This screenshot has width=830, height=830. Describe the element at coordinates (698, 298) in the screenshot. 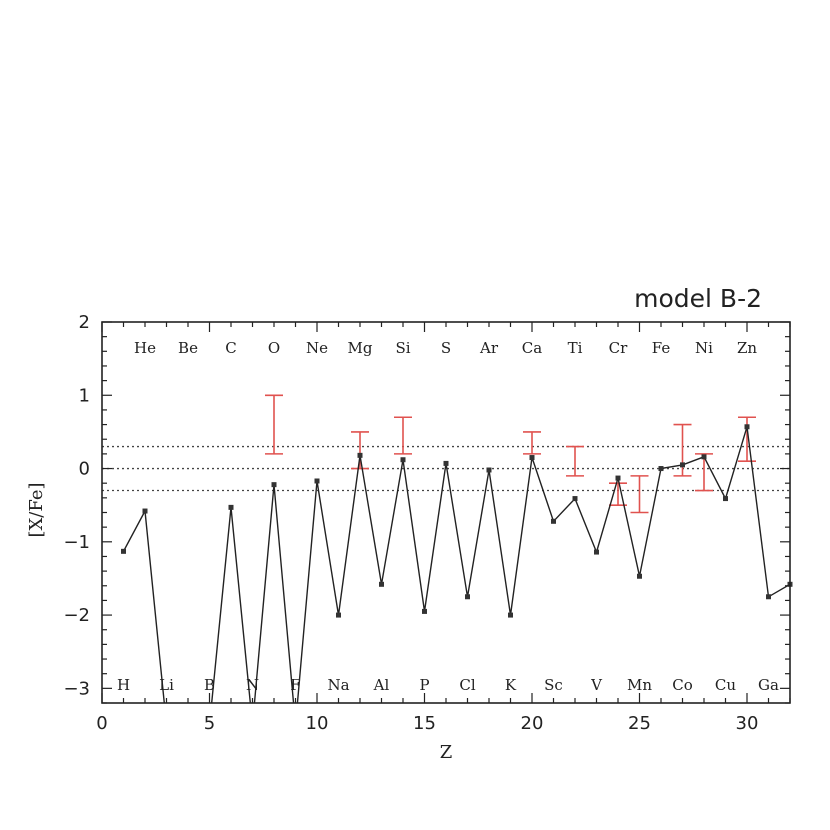

I see `chart-title: model B-2` at that location.